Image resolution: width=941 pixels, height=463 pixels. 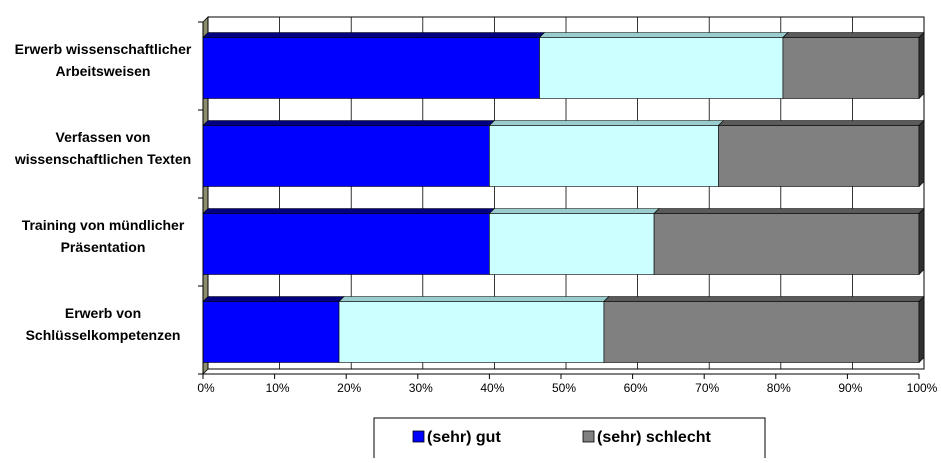 What do you see at coordinates (654, 437) in the screenshot?
I see `legend-label-1: (sehr) schlecht` at bounding box center [654, 437].